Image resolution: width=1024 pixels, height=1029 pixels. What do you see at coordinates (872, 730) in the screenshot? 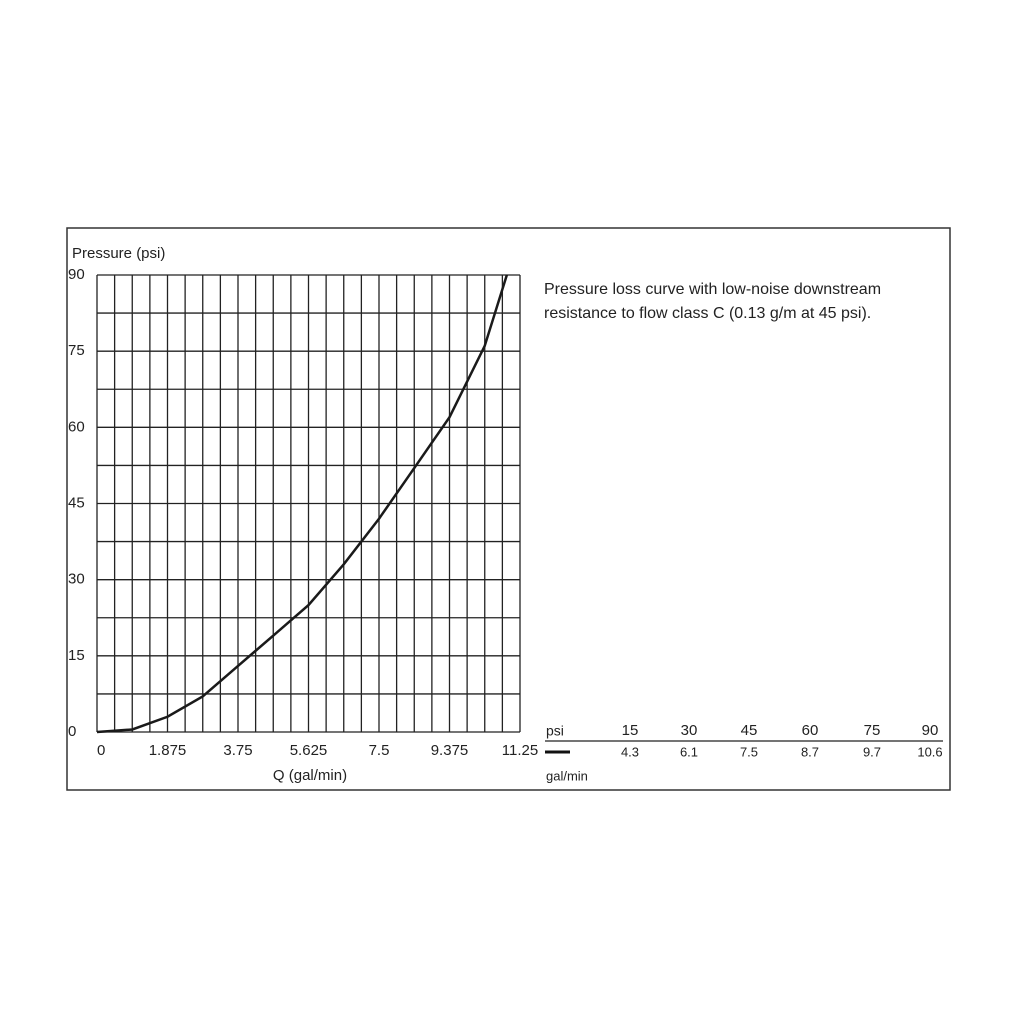
I see `table-header: 75` at bounding box center [872, 730].